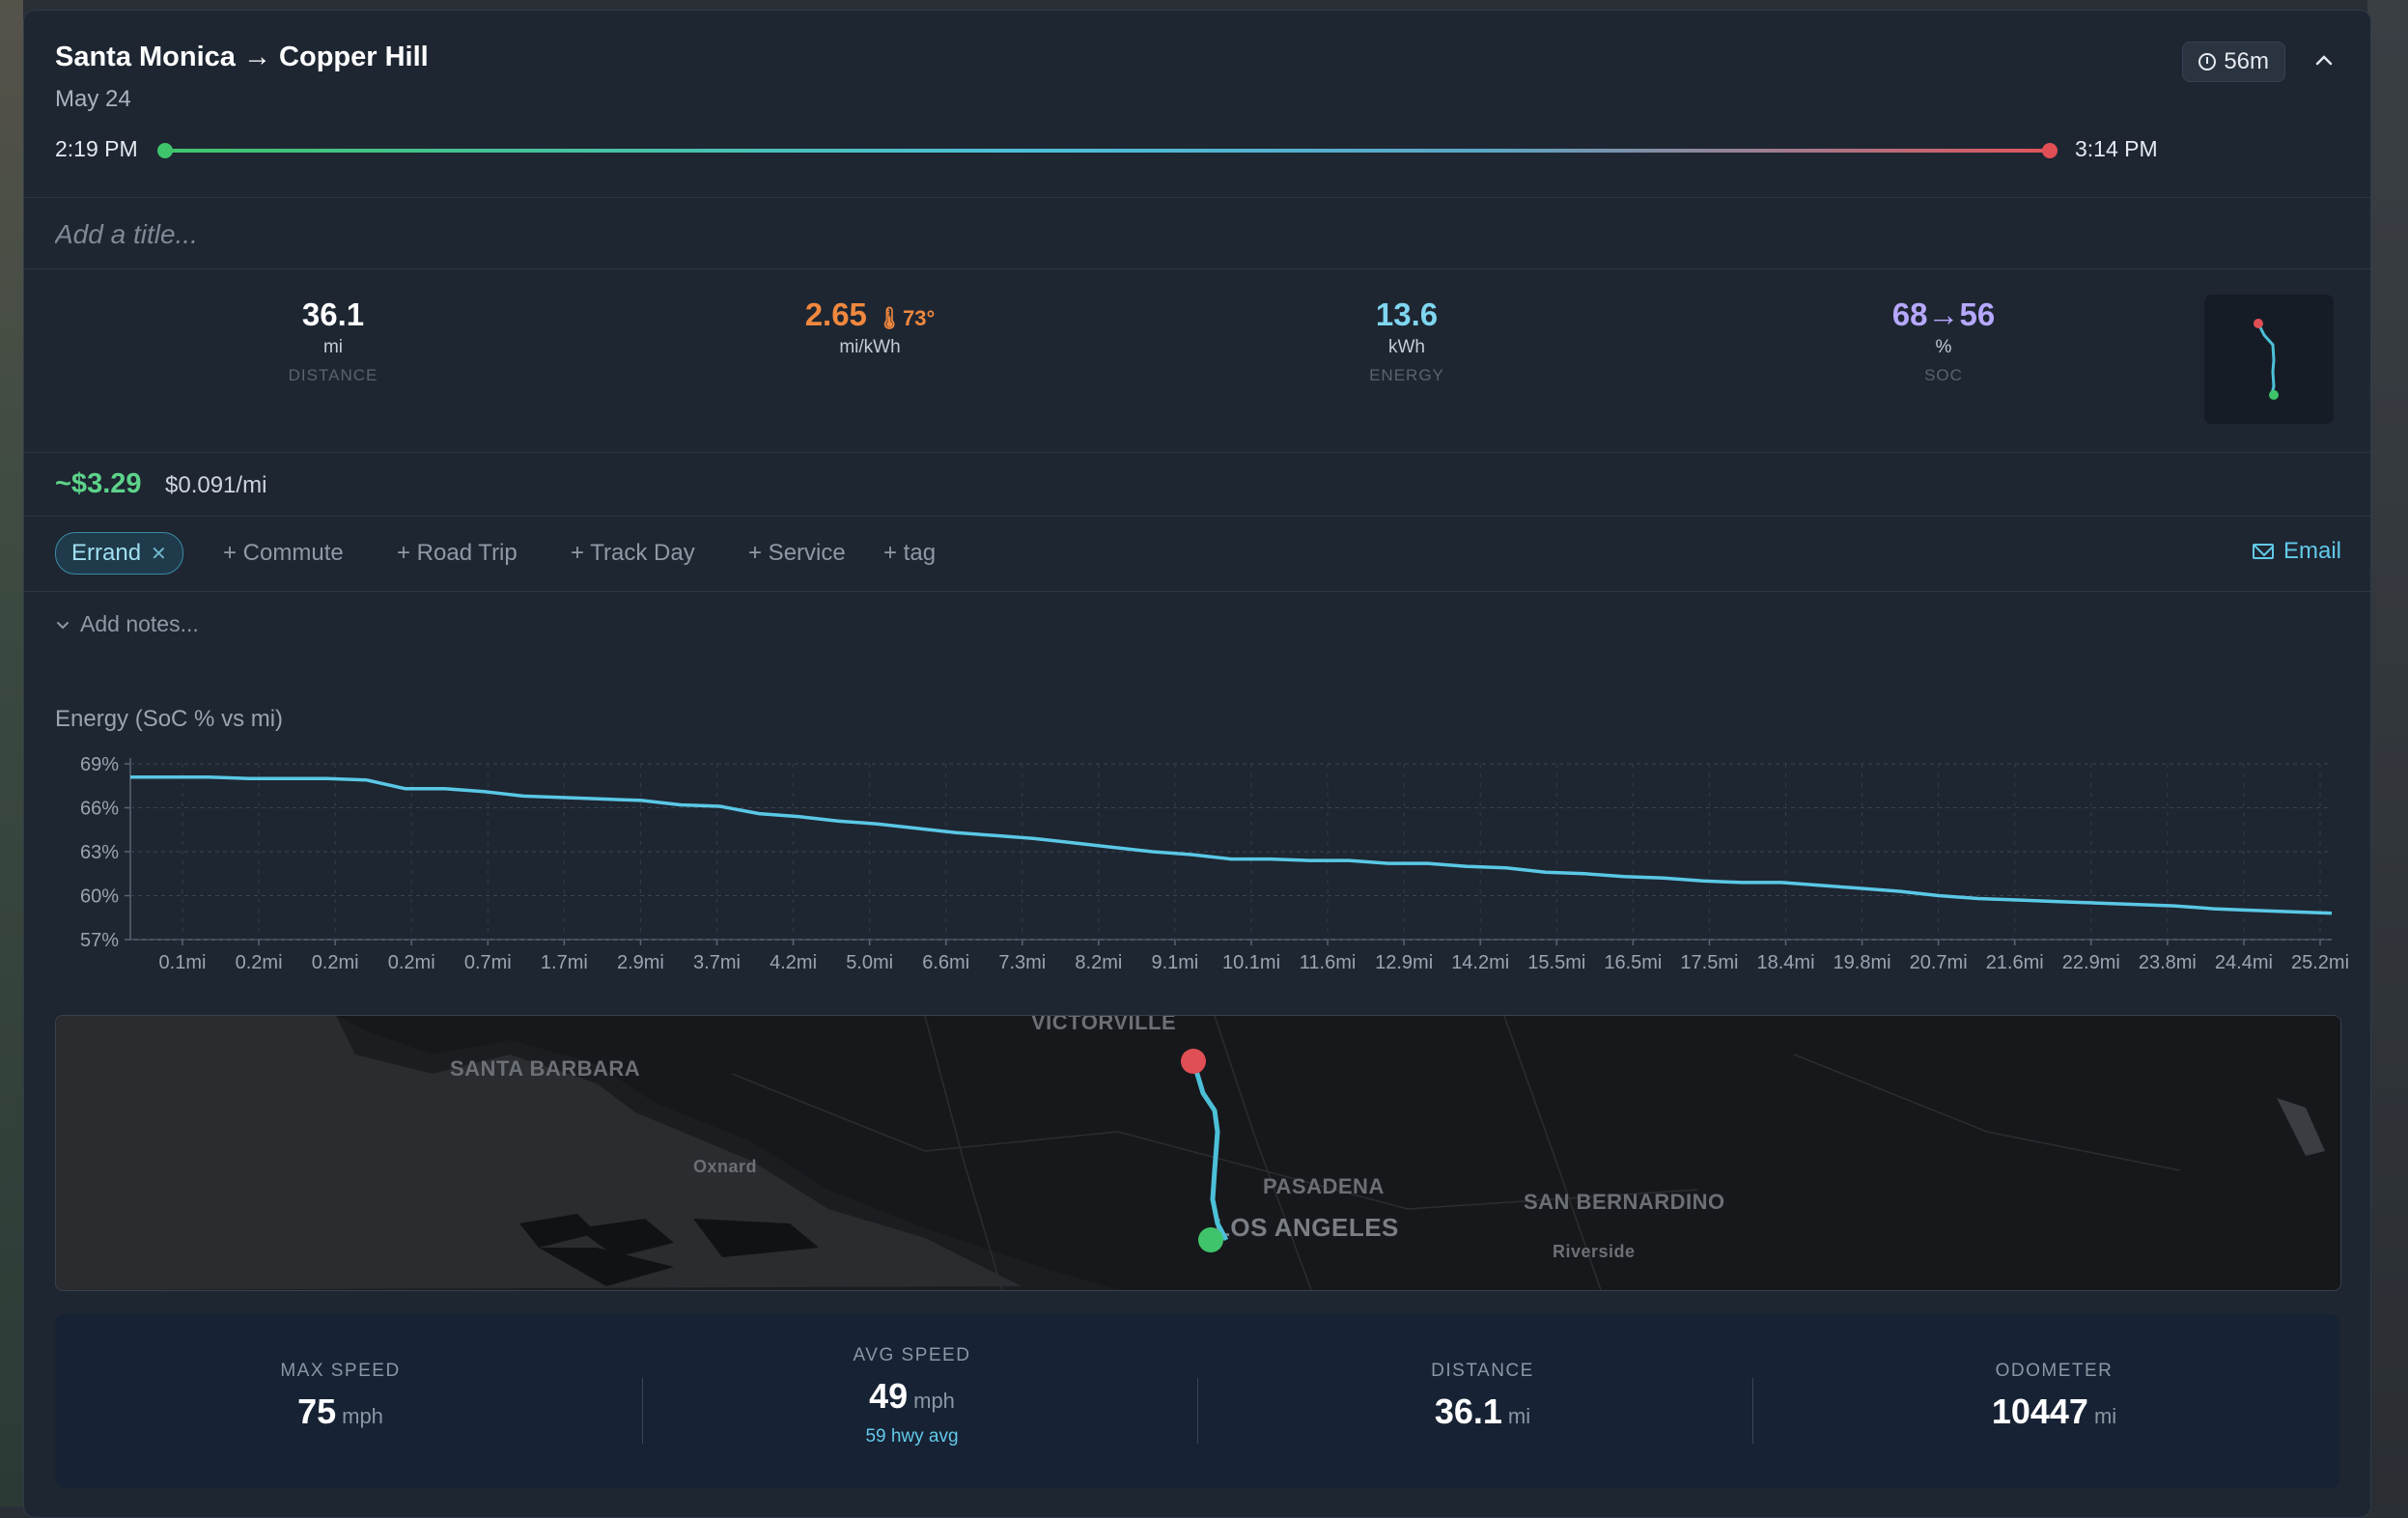  I want to click on background-left, so click(12, 753).